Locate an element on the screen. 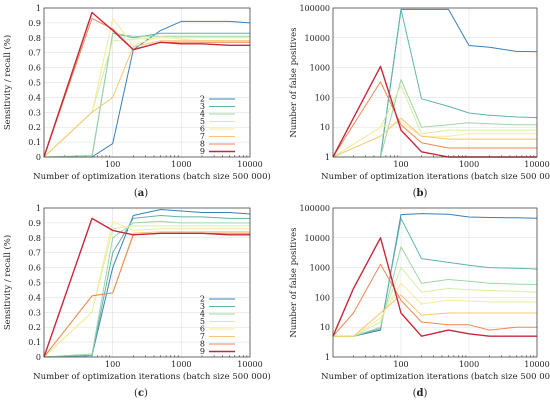 The image size is (550, 404). subfigure-label: (d) is located at coordinates (420, 393).